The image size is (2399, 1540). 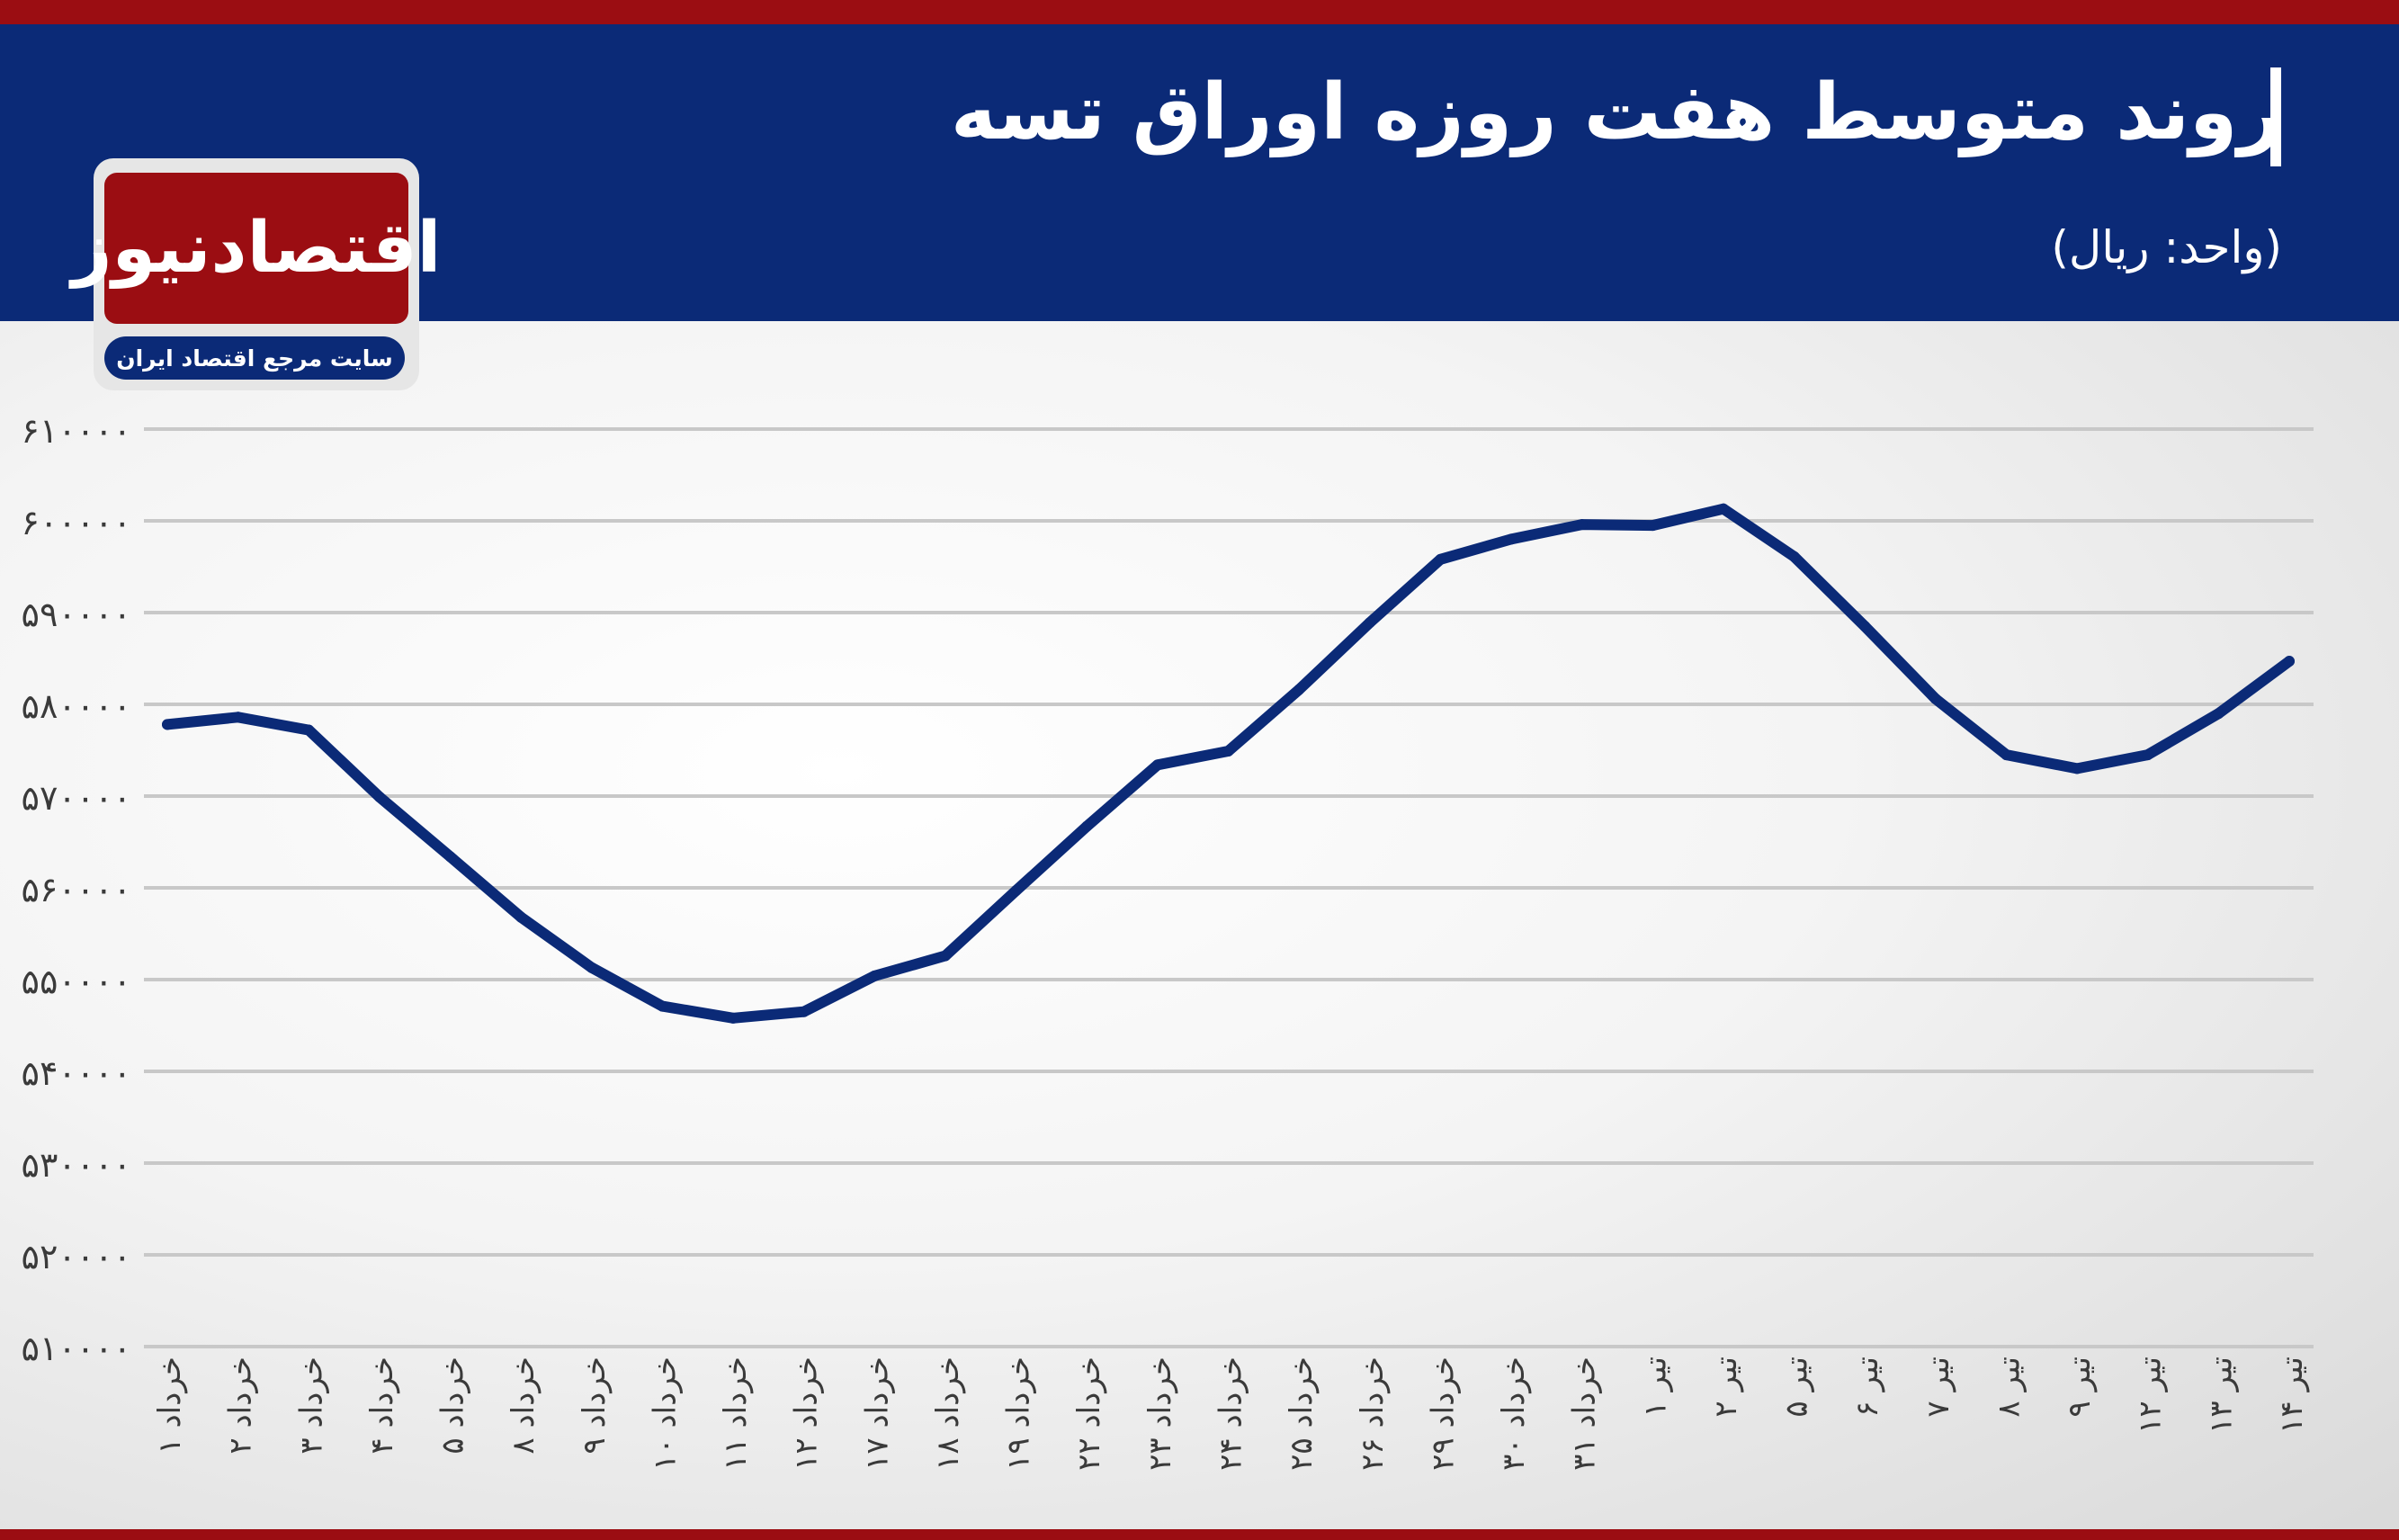 I want to click on x-tick-label: ۵ خرداد, so click(x=453, y=1405).